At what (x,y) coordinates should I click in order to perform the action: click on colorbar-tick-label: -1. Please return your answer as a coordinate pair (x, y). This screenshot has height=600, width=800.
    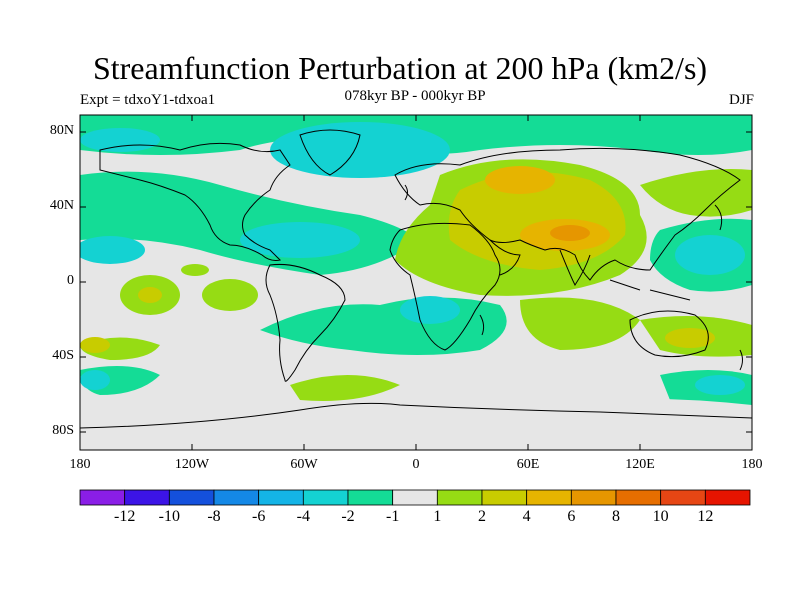
    Looking at the image, I should click on (392, 516).